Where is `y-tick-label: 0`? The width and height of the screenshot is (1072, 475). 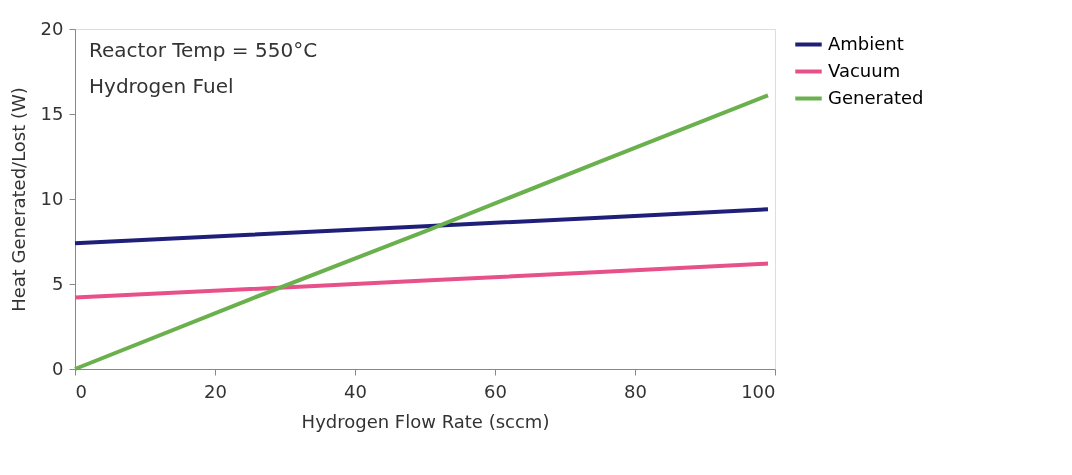 y-tick-label: 0 is located at coordinates (58, 368).